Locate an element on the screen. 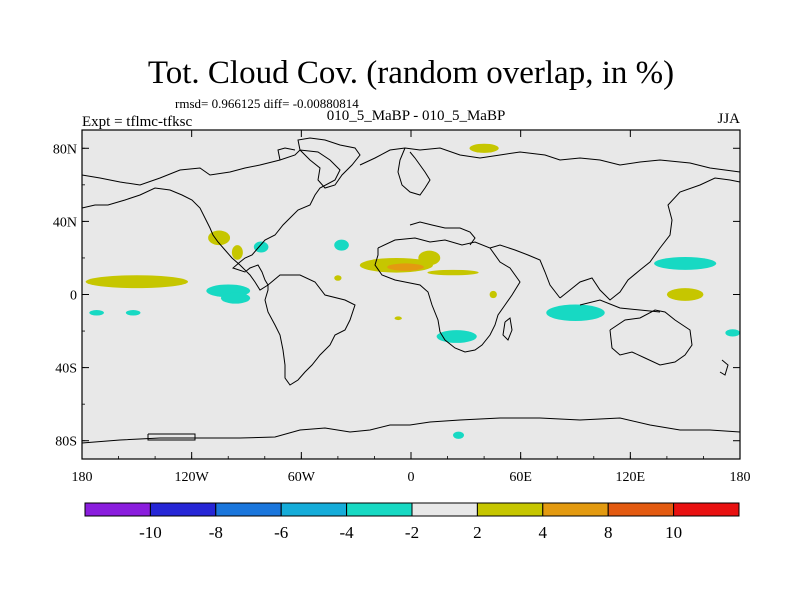 The height and width of the screenshot is (600, 800). colorbar-label: -4 is located at coordinates (347, 532).